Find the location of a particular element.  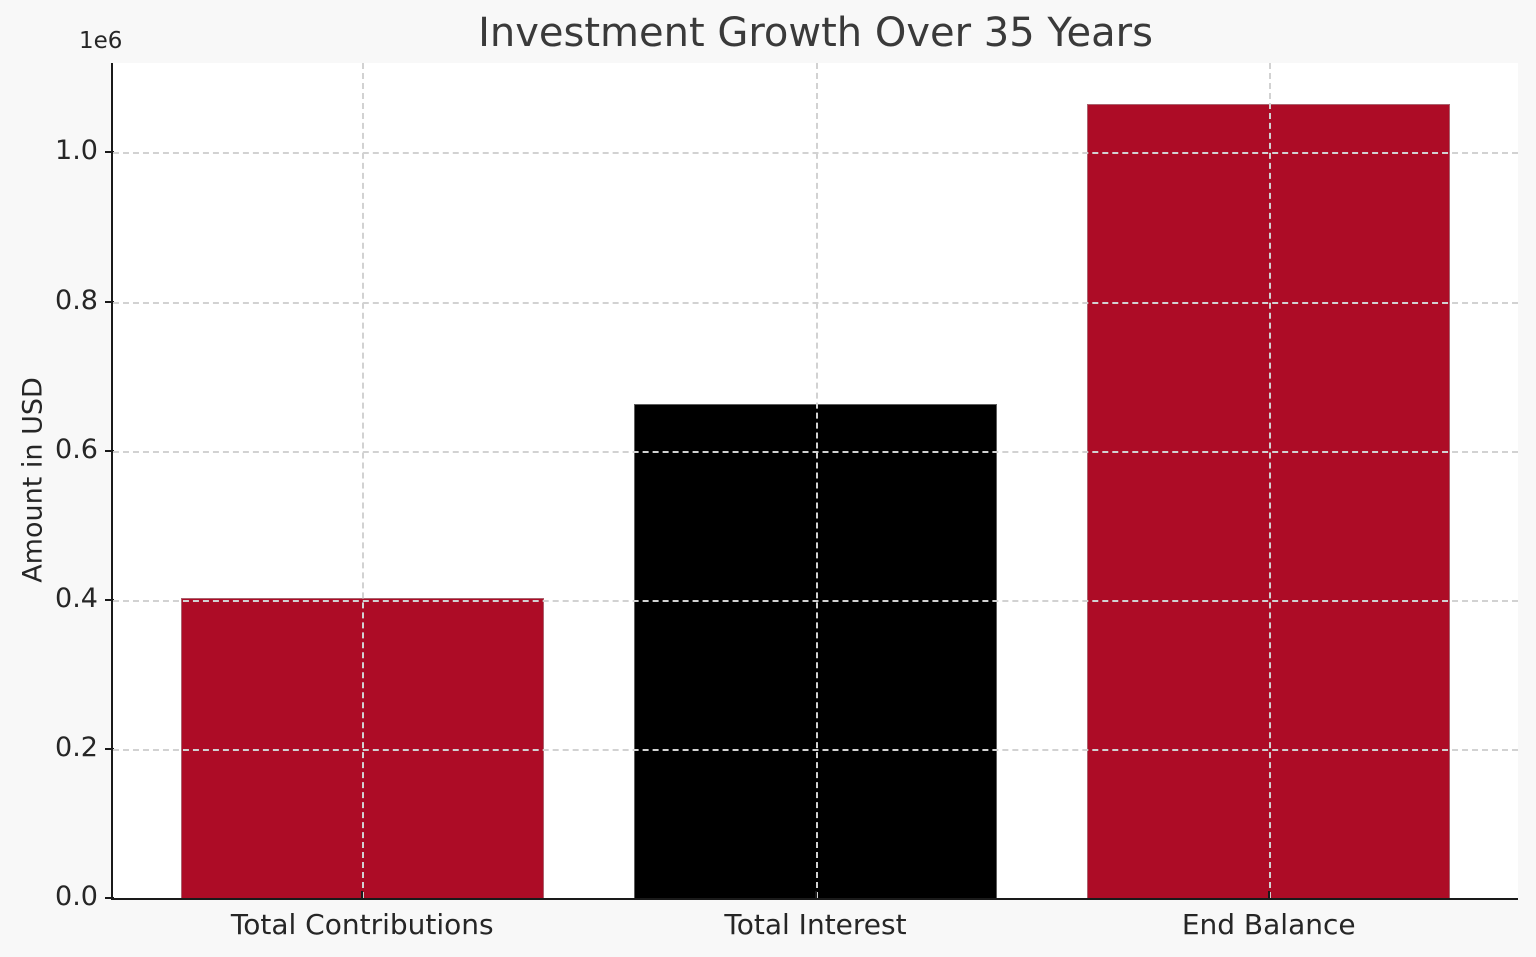

y-tick-label-200000: 0.2 is located at coordinates (76, 747).